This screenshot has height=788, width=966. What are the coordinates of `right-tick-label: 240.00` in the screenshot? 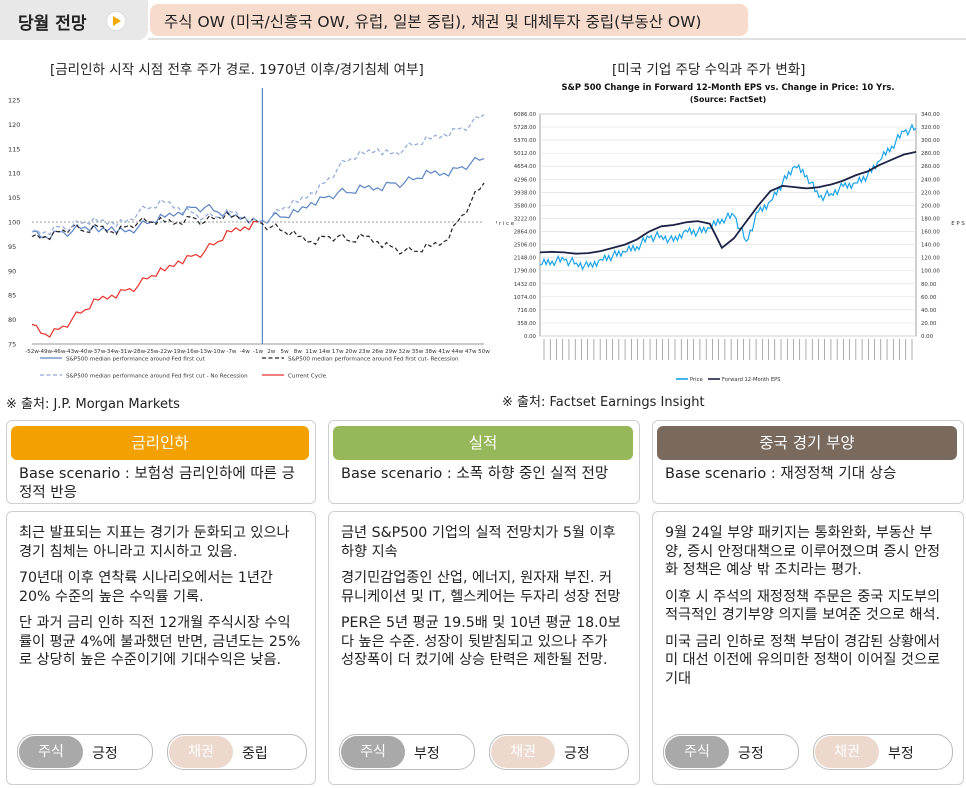 It's located at (930, 180).